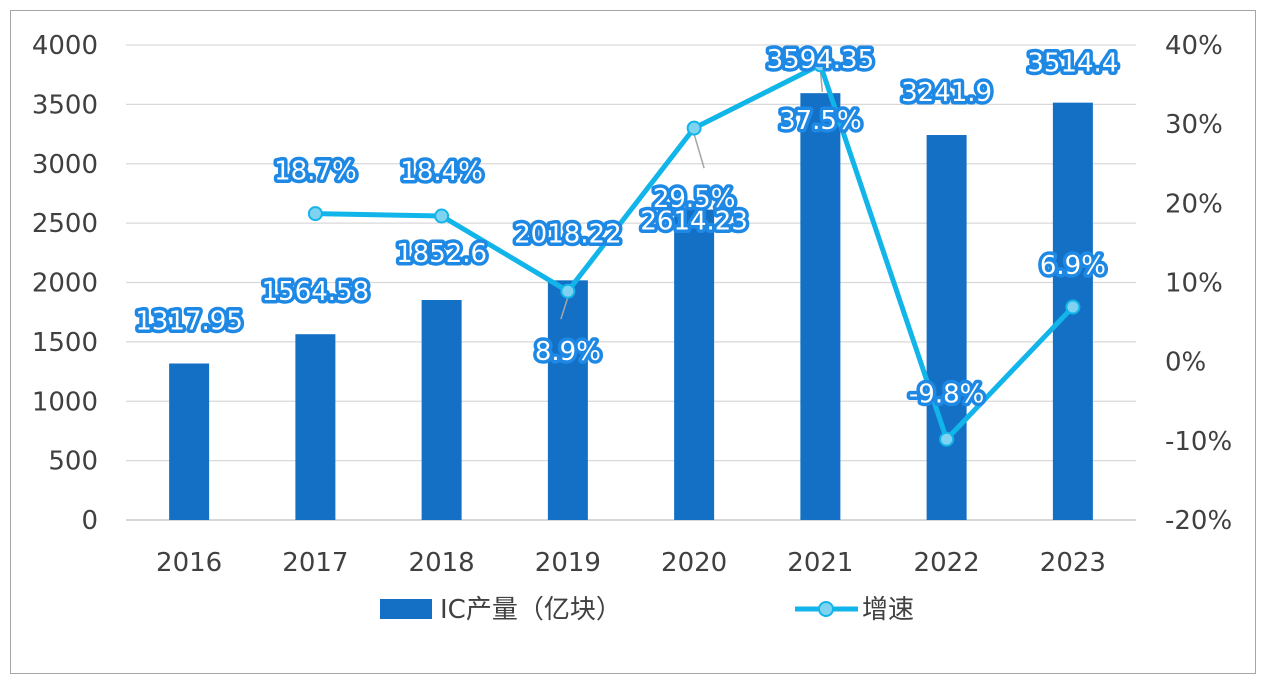 The image size is (1268, 683). I want to click on bar-value-label: 1852.6, so click(441, 254).